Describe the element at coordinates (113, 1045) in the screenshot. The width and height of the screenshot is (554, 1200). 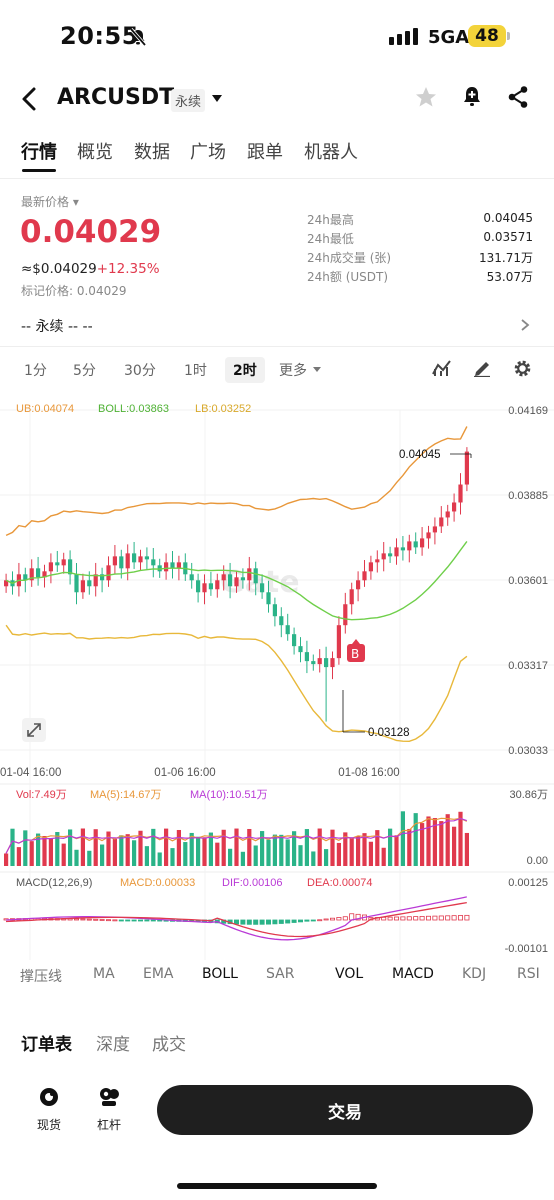
I see `tab-depth: 深度` at that location.